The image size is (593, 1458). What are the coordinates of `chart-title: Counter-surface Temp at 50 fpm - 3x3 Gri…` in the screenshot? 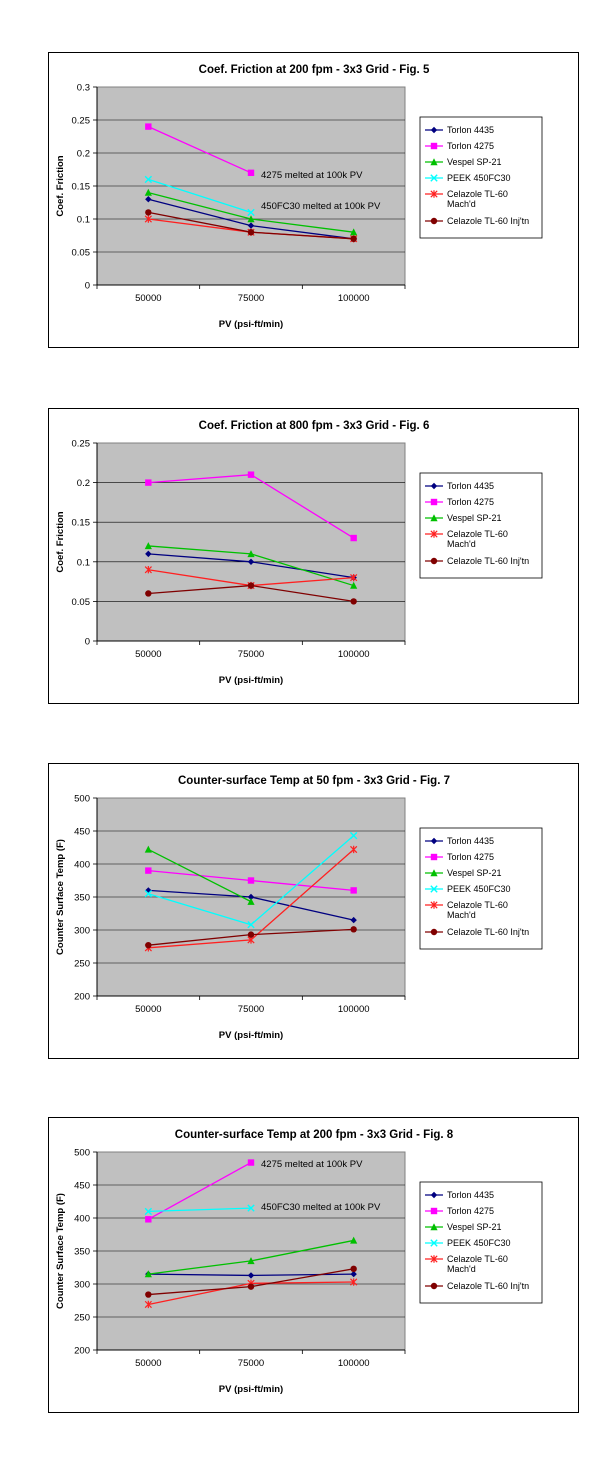 It's located at (314, 781).